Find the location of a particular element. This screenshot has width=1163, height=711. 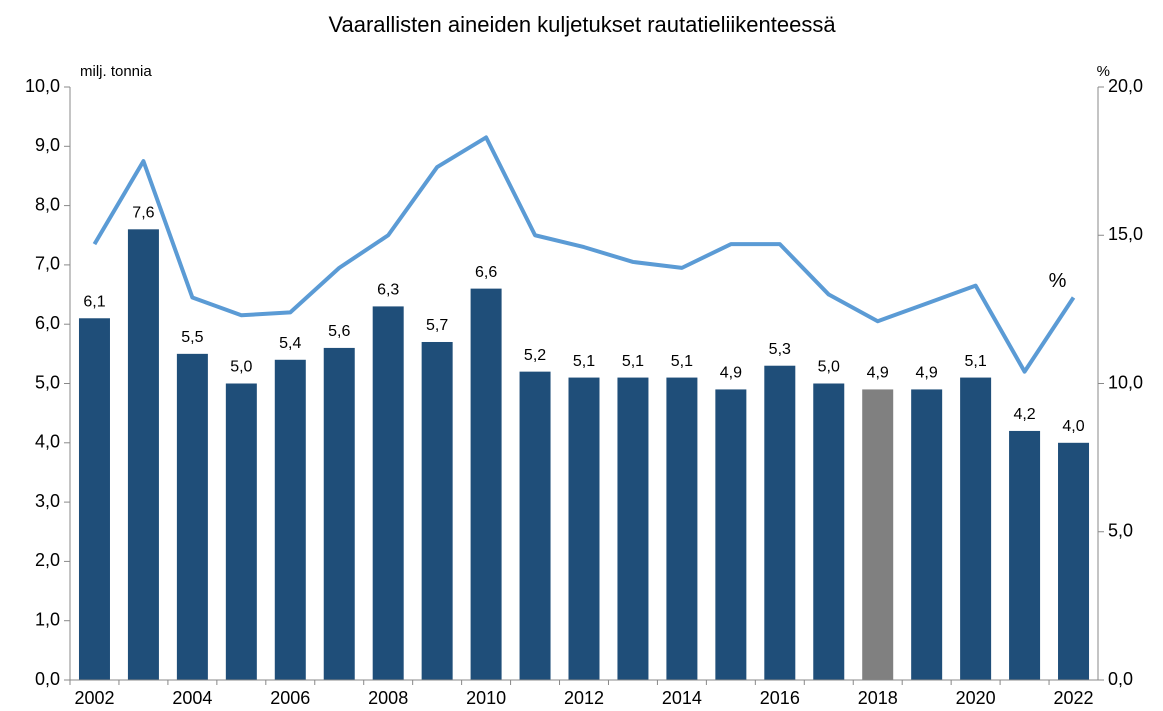

y-axis-label: milj. tonnia is located at coordinates (116, 71).